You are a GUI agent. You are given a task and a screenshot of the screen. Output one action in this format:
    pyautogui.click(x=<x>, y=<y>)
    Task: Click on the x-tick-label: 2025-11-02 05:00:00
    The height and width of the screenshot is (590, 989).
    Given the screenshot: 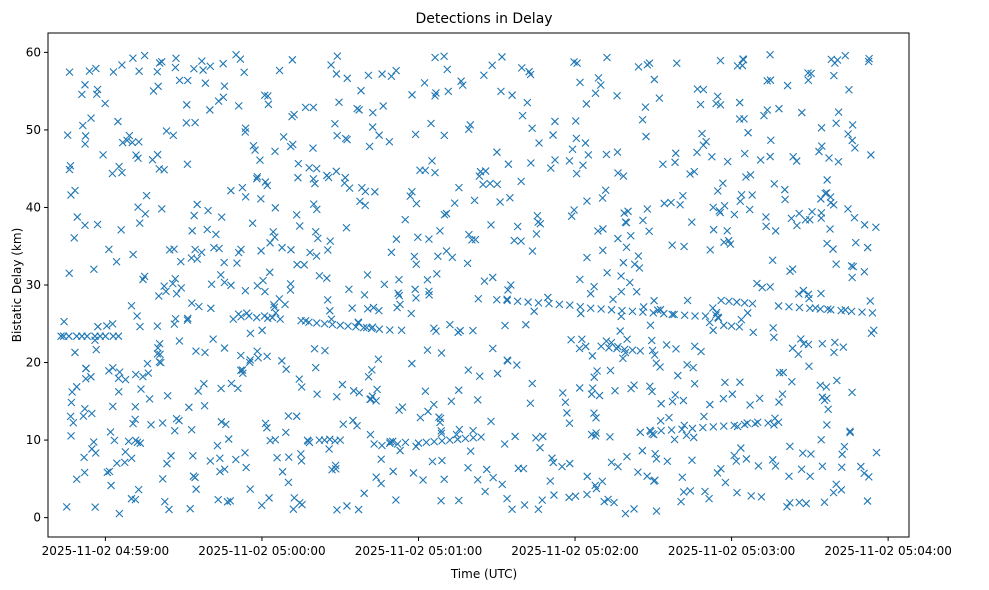 What is the action you would take?
    pyautogui.click(x=261, y=551)
    